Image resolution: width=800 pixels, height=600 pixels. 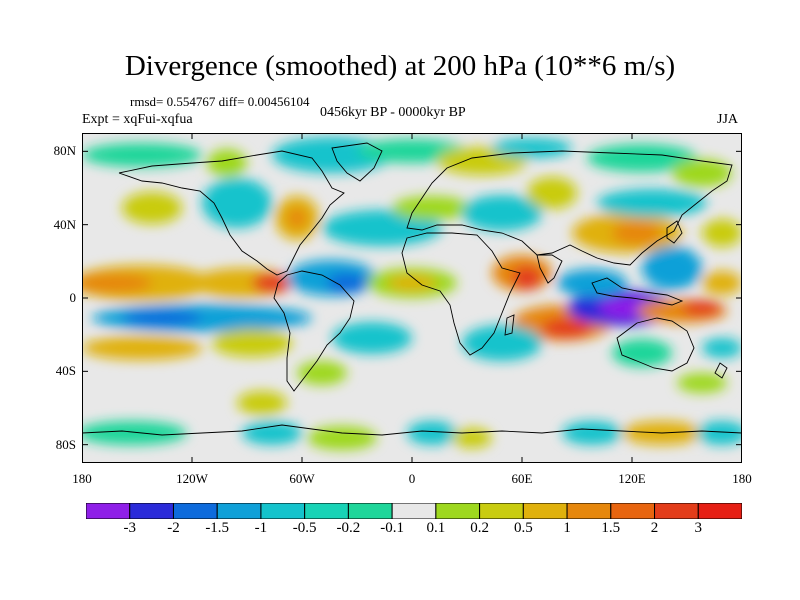 I want to click on colorbar-label: 0.5, so click(x=523, y=528).